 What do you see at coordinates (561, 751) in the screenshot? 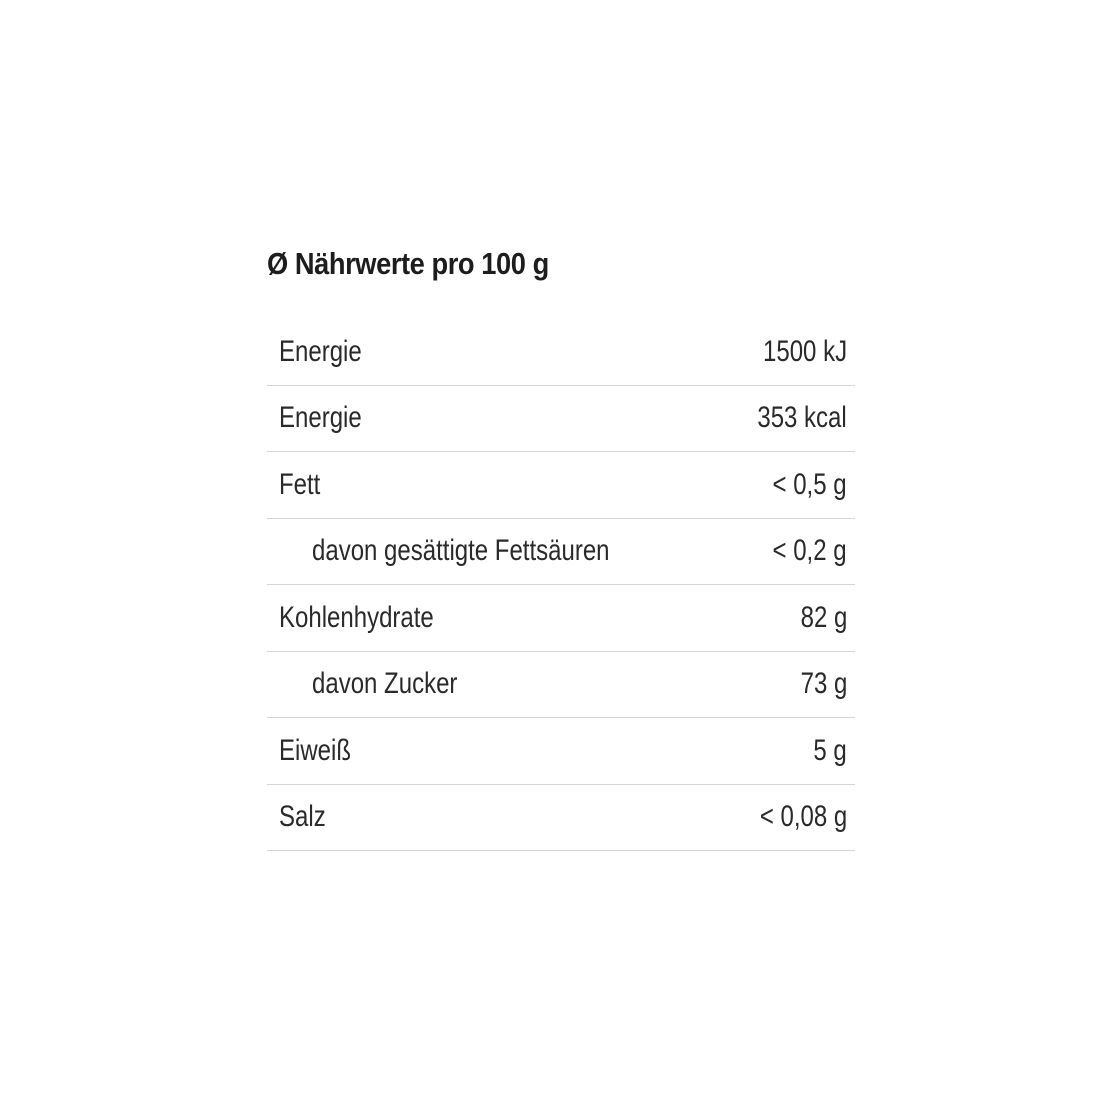
I see `nutrition-row: Eiweiß 5 g` at bounding box center [561, 751].